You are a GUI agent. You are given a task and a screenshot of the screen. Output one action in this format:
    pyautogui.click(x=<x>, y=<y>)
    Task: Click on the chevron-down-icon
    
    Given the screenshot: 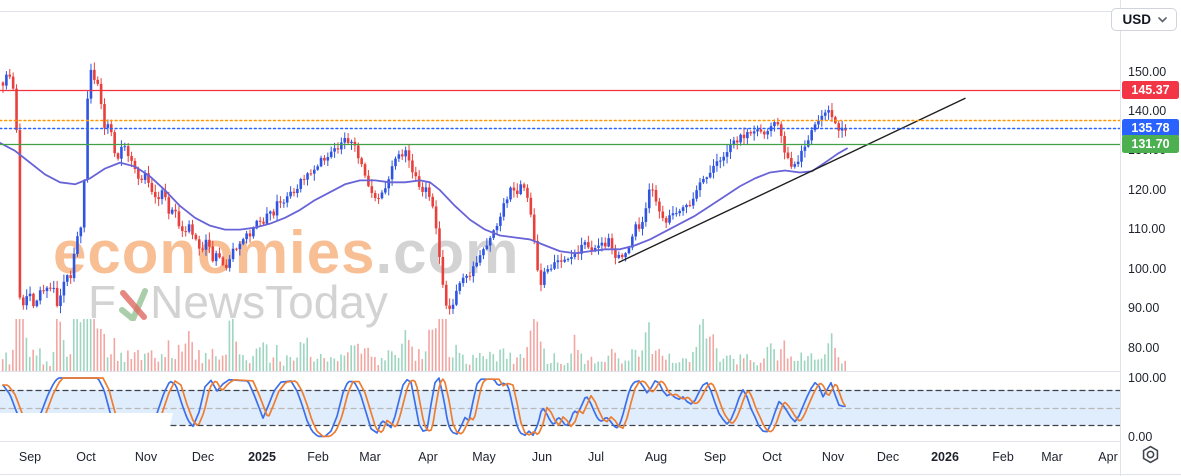 What is the action you would take?
    pyautogui.click(x=1162, y=19)
    